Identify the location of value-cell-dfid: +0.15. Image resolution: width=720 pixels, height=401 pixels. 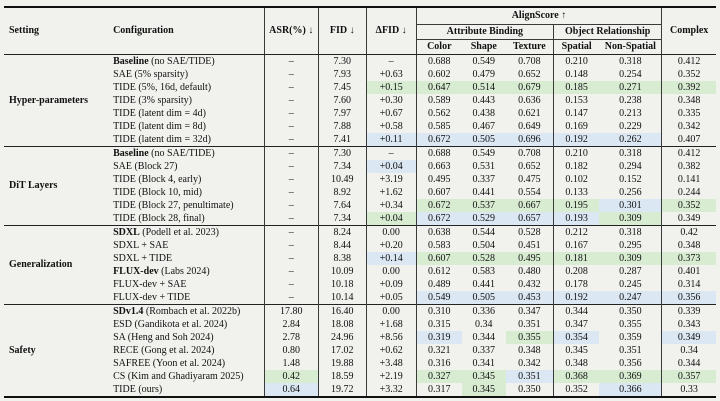
(391, 87).